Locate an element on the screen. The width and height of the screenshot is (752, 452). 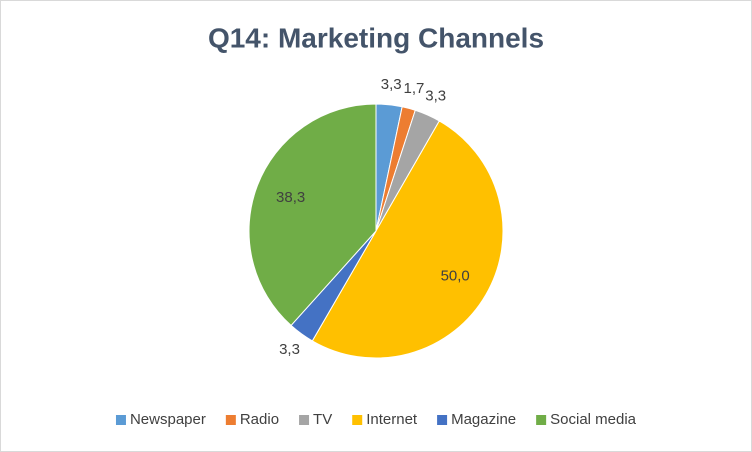
legend-label: Internet is located at coordinates (392, 419).